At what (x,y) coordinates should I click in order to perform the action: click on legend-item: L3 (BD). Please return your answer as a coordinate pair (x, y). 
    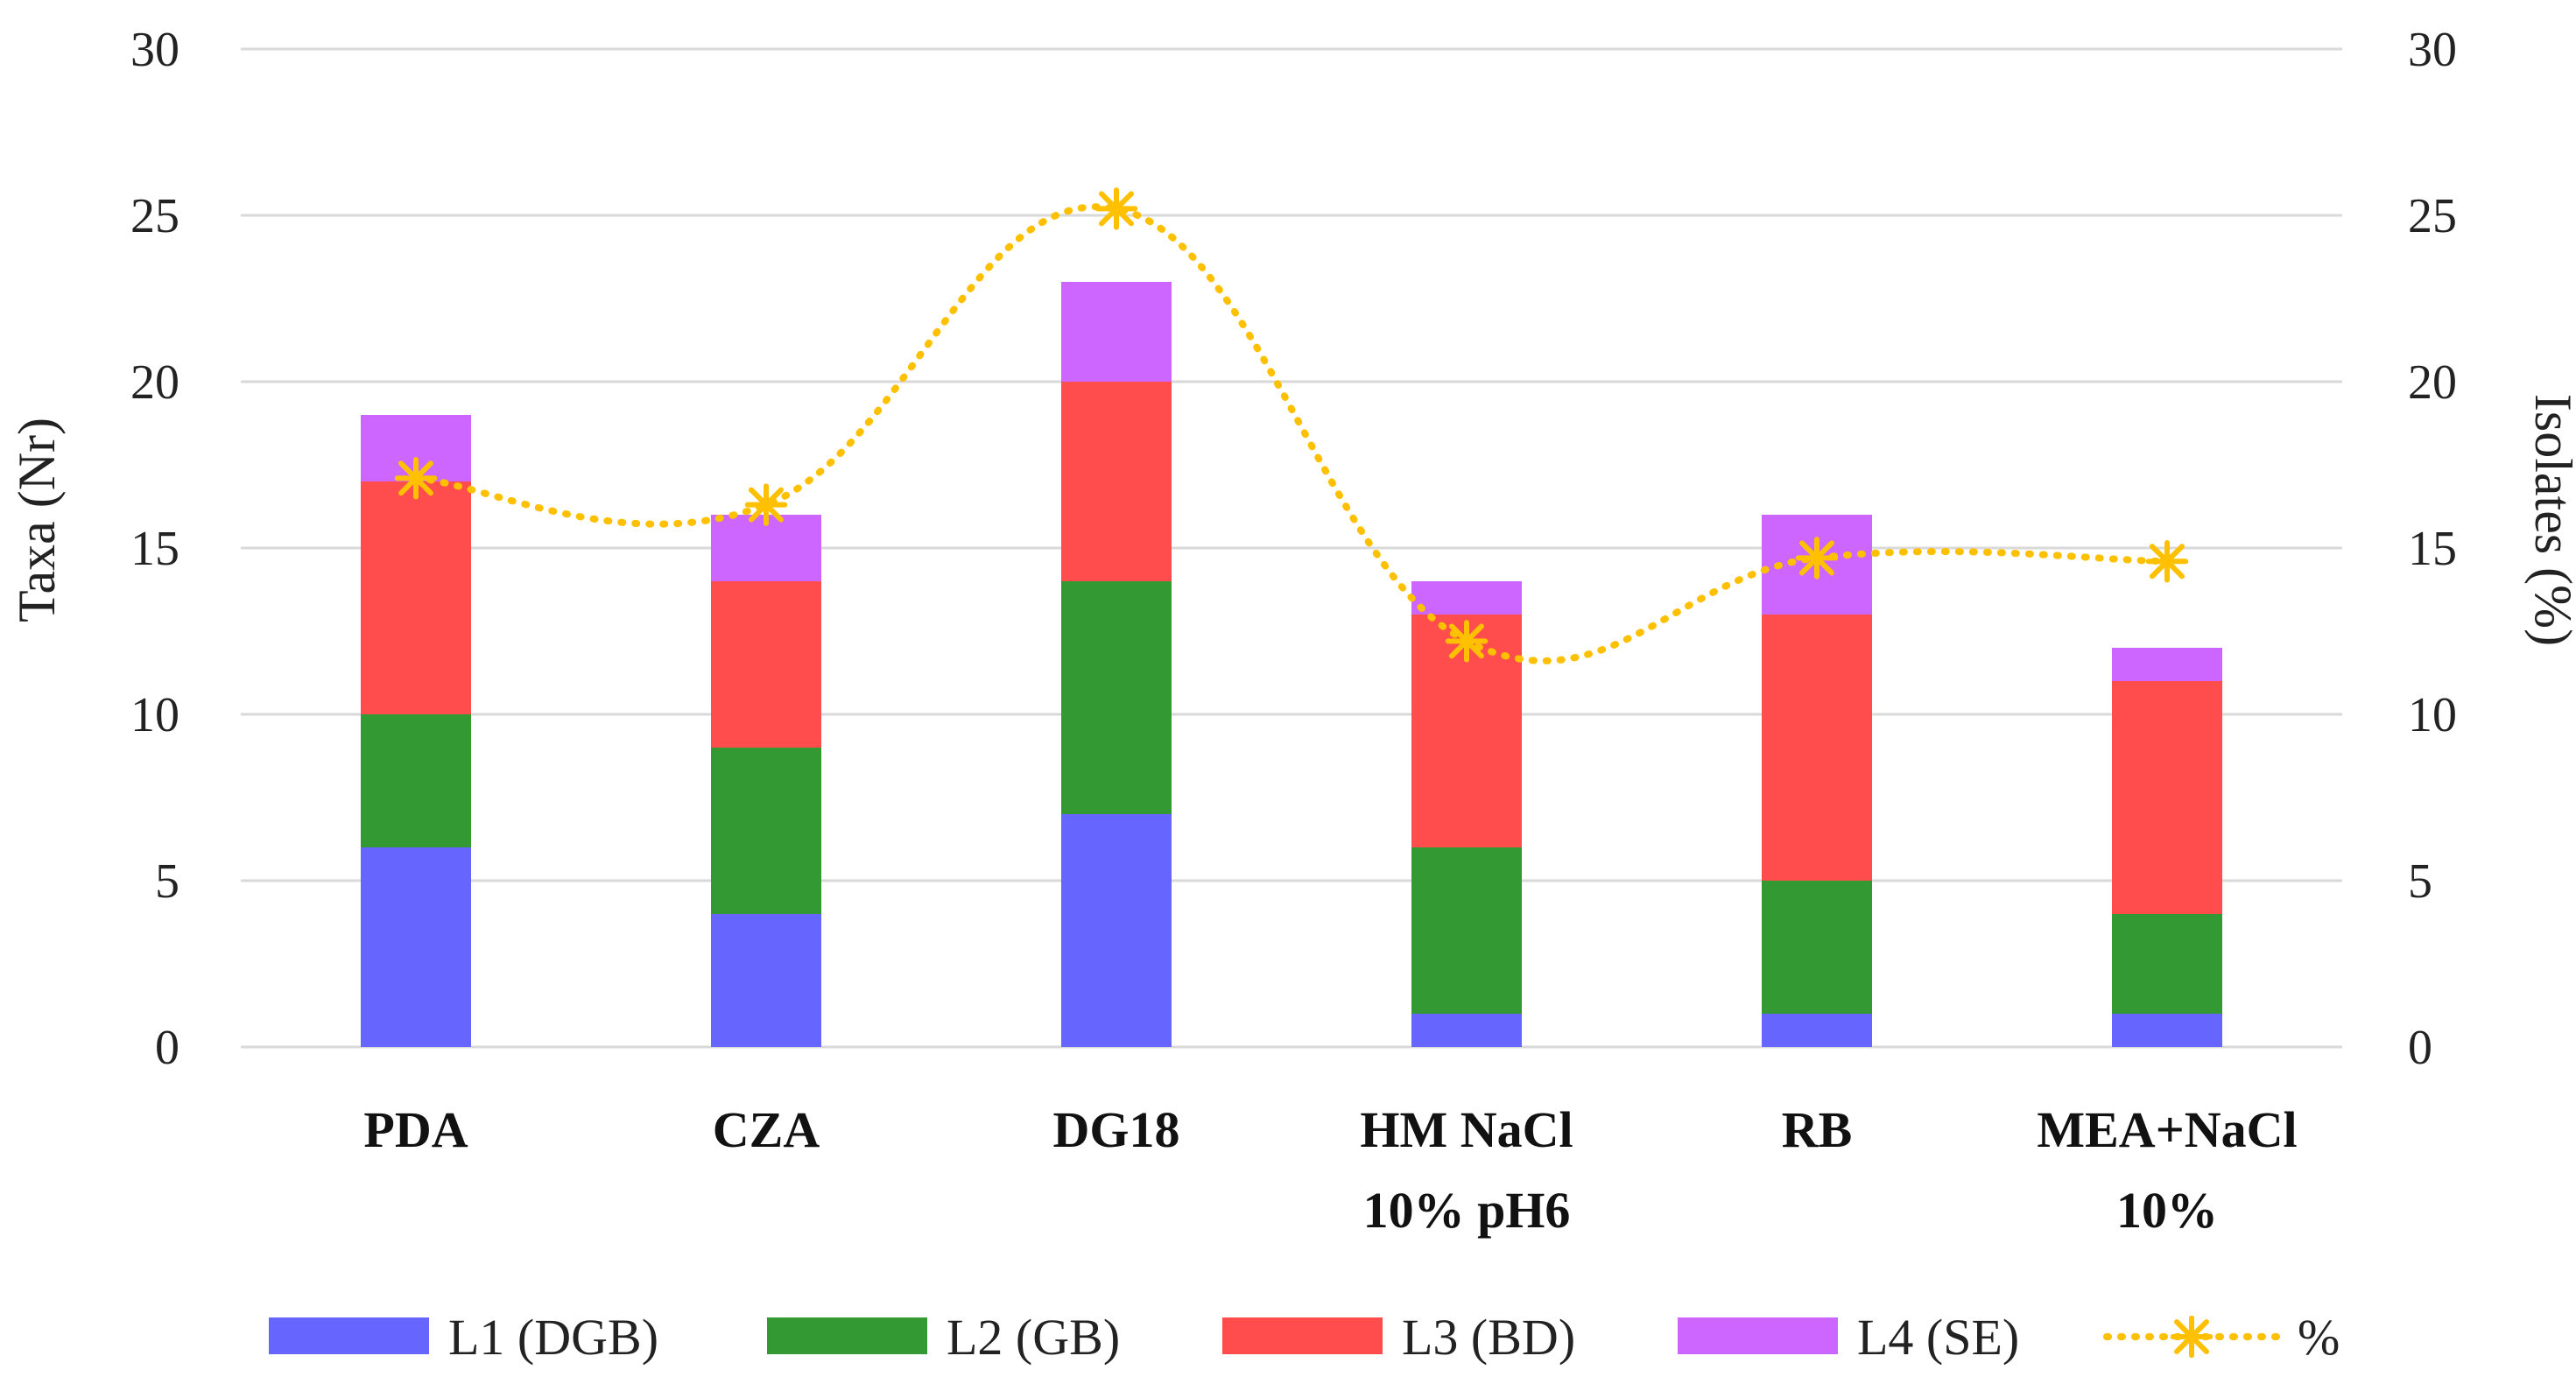
    Looking at the image, I should click on (1398, 1337).